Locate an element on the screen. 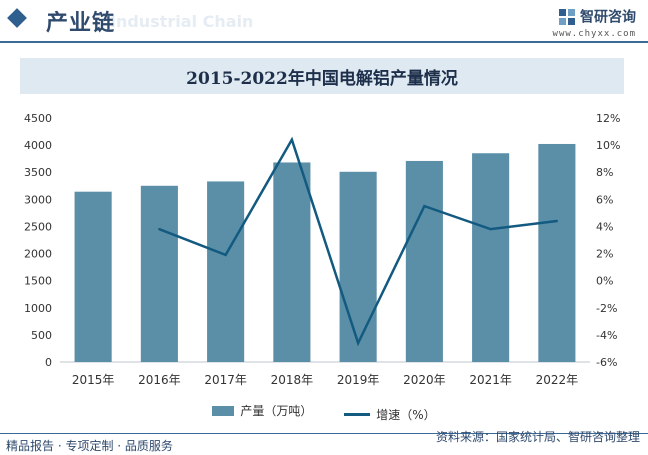 The image size is (648, 455). y-left-tick-label: 3500 is located at coordinates (38, 172).